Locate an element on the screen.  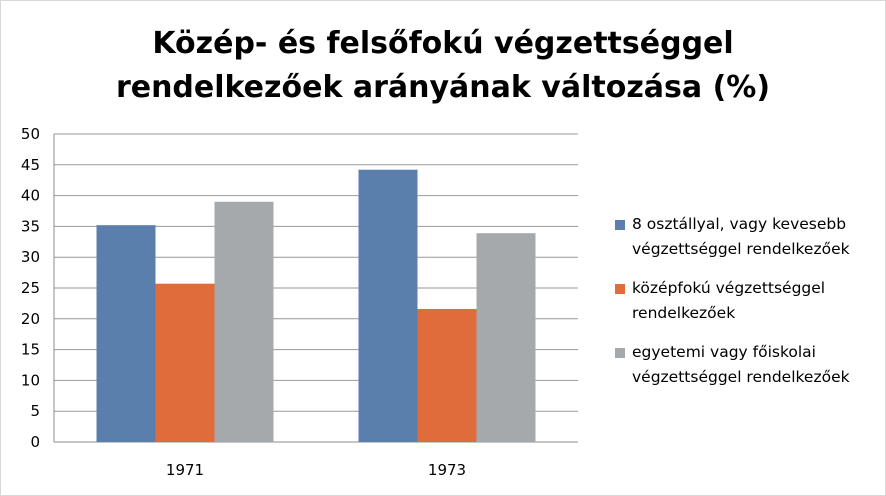
y-tick-label-40: 40 is located at coordinates (30, 196).